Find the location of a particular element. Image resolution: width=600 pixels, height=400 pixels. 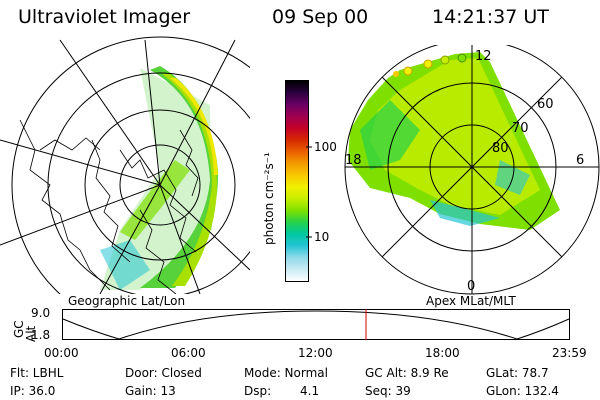

timeline-ymax: 9.0 is located at coordinates (41, 313).